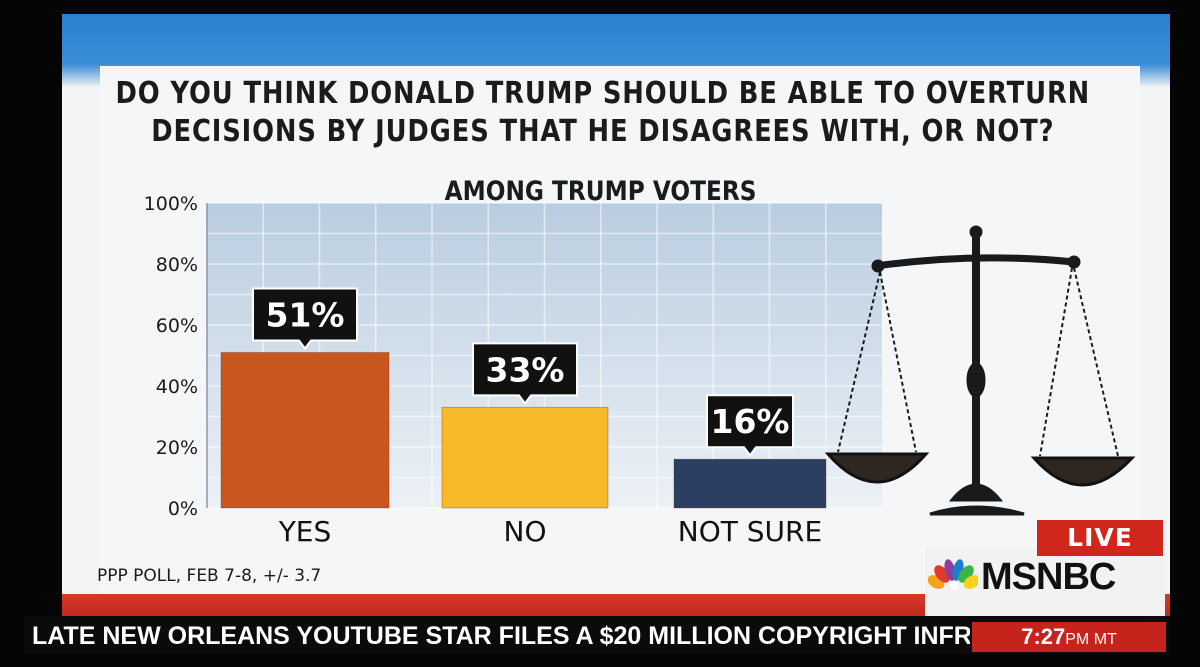 The height and width of the screenshot is (667, 1200). What do you see at coordinates (305, 314) in the screenshot?
I see `value-label: 51%` at bounding box center [305, 314].